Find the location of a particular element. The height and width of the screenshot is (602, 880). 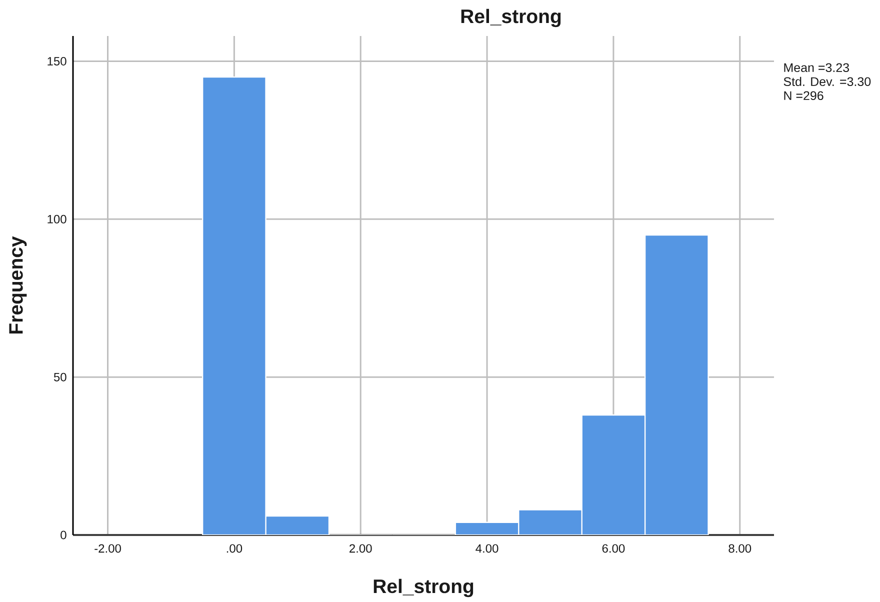

x-axis-title: Rel_strong is located at coordinates (424, 588).